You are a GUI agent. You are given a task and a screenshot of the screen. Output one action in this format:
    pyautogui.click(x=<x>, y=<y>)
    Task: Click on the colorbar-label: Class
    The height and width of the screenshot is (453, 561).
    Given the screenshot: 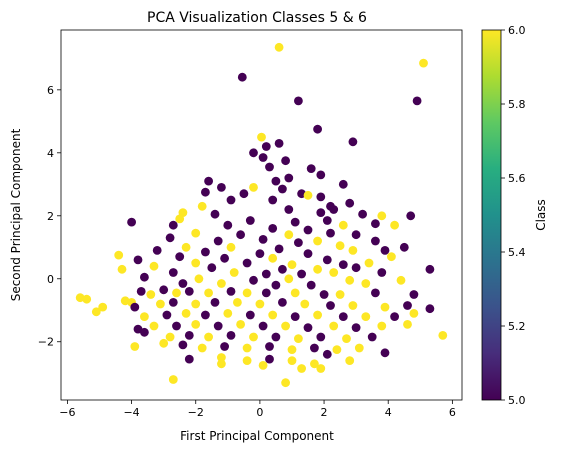 What is the action you would take?
    pyautogui.click(x=541, y=215)
    